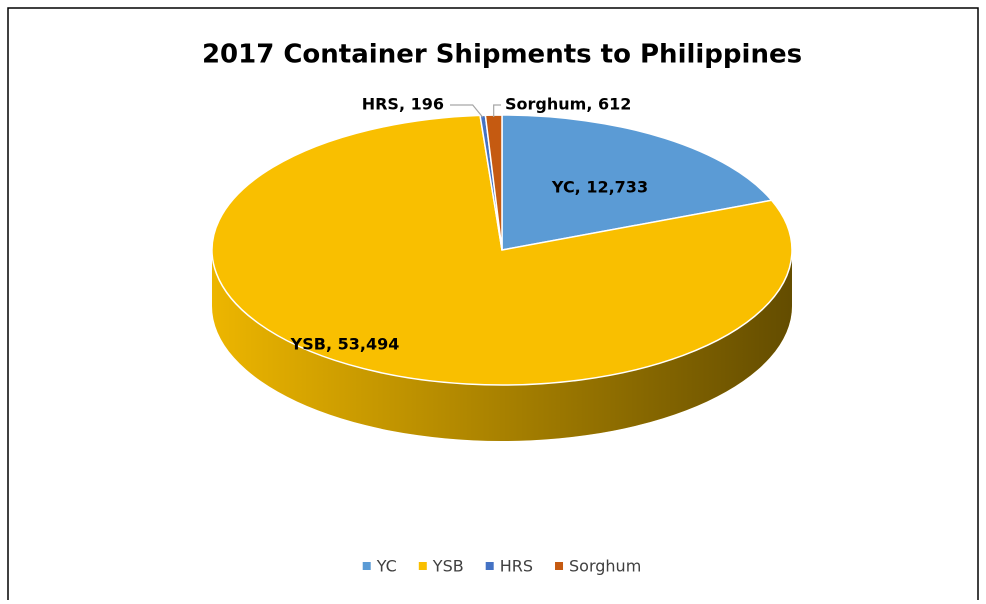  Describe the element at coordinates (403, 104) in the screenshot. I see `data-label: HRS, 196` at that location.